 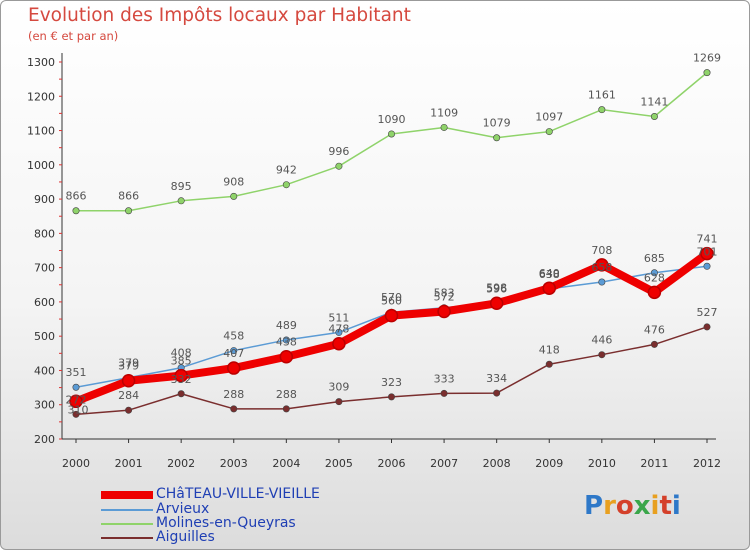 What do you see at coordinates (226, 523) in the screenshot?
I see `legend-label-molines: Molines-en-Queyras` at bounding box center [226, 523].